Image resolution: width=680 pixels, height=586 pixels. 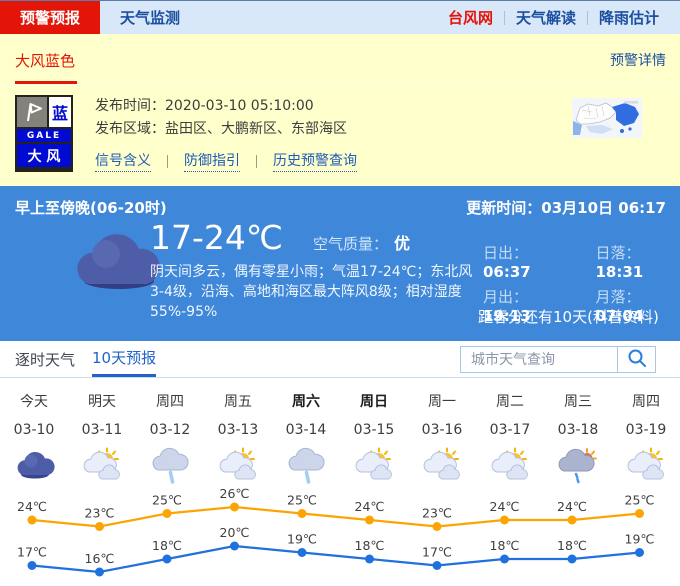 I want to click on search-input, so click(x=539, y=359).